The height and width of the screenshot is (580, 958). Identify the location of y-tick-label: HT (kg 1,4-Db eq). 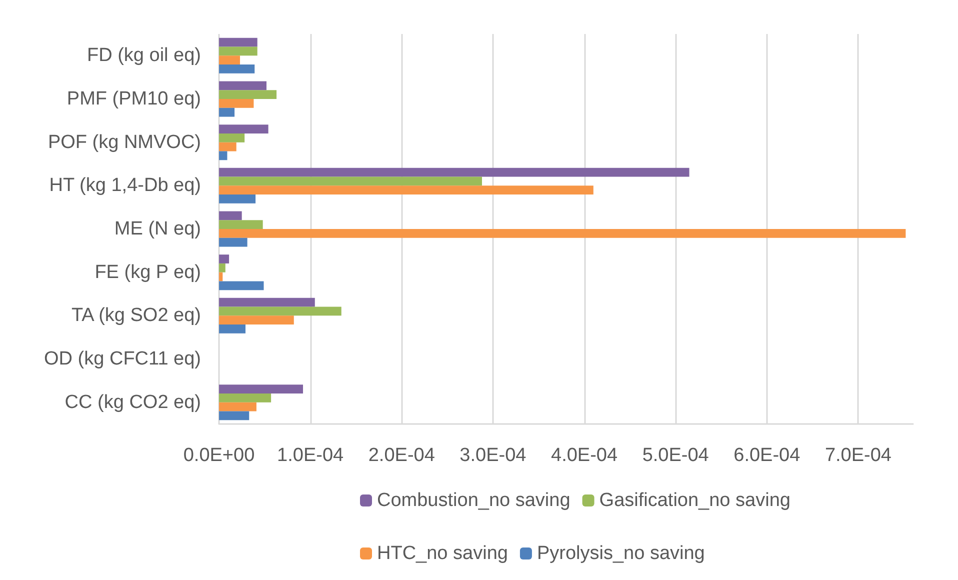
(125, 185).